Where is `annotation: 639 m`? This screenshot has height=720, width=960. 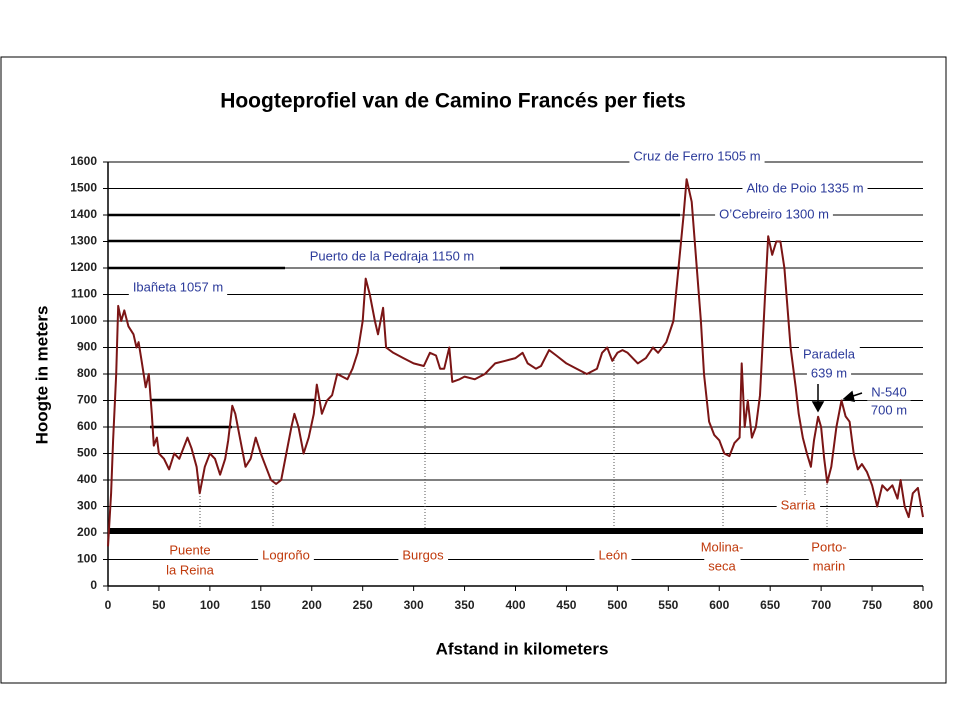
annotation: 639 m is located at coordinates (829, 372).